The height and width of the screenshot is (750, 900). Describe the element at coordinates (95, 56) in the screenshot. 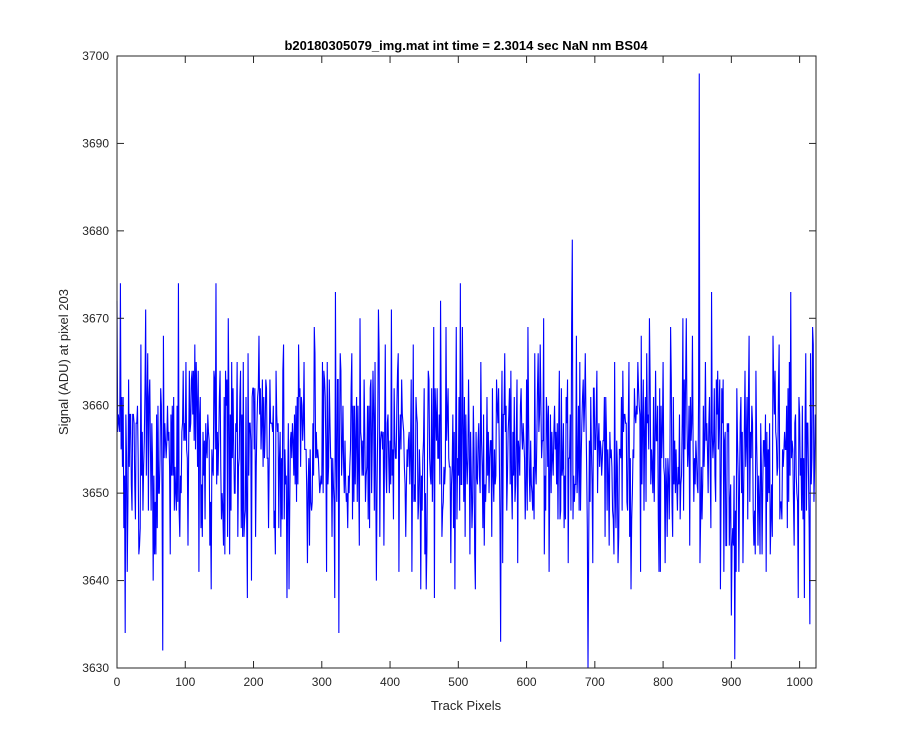

I see `y-tick-label: 3700` at that location.